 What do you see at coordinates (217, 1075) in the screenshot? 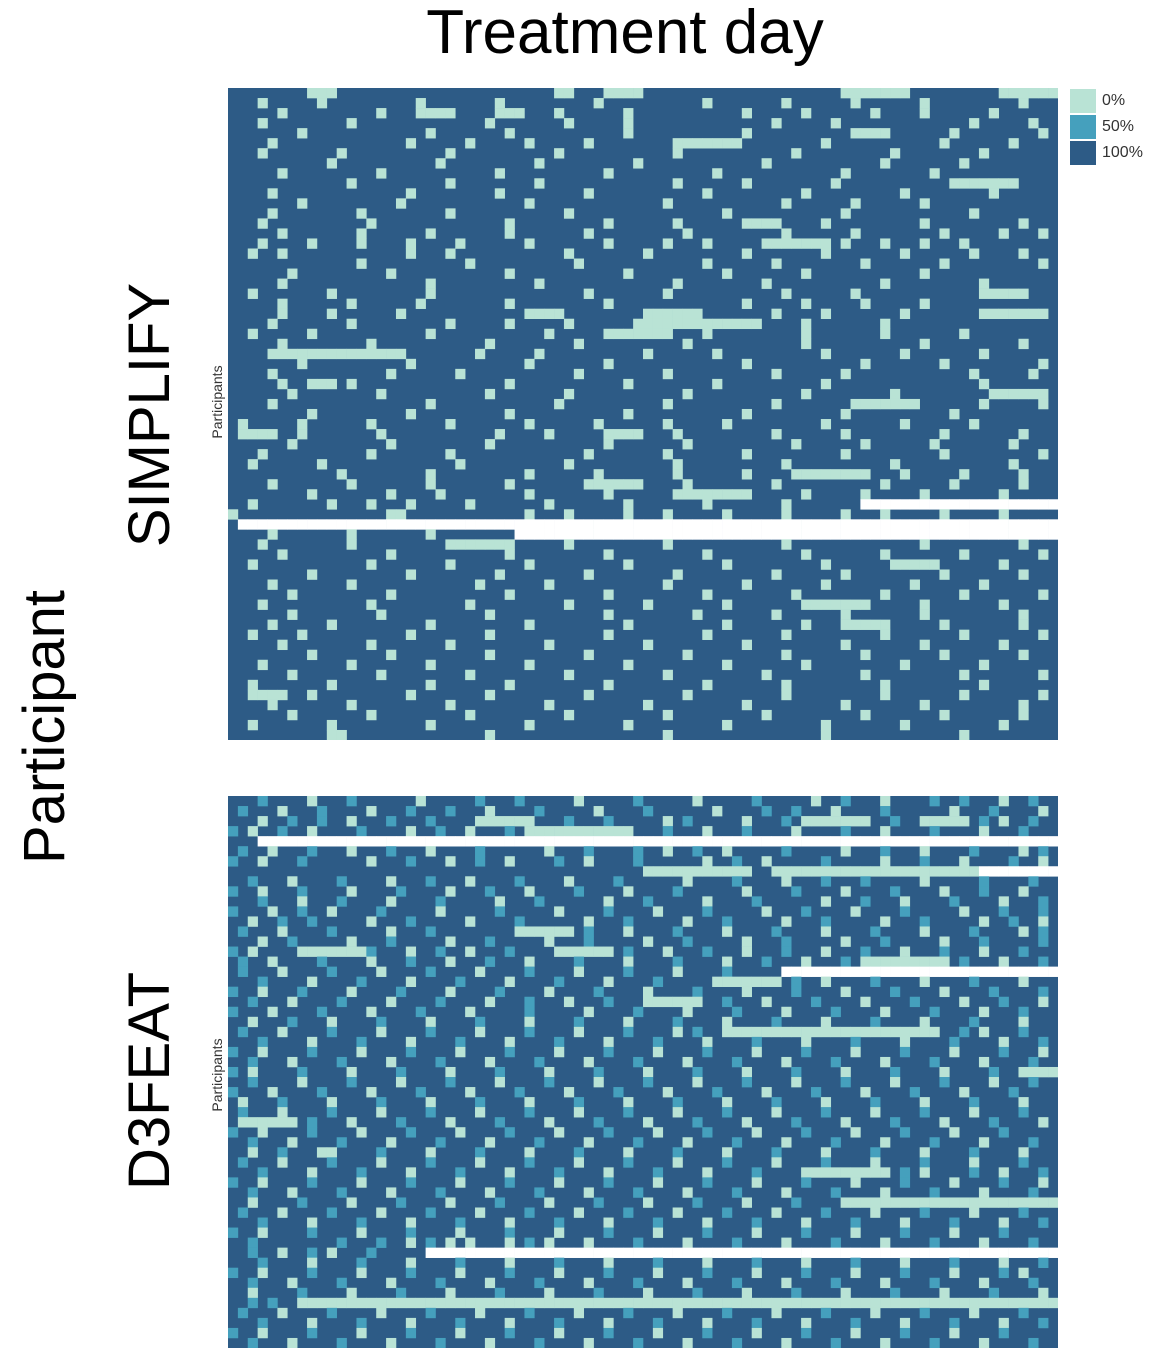
I see `panel-d3feat-y-label: Participants` at bounding box center [217, 1075].